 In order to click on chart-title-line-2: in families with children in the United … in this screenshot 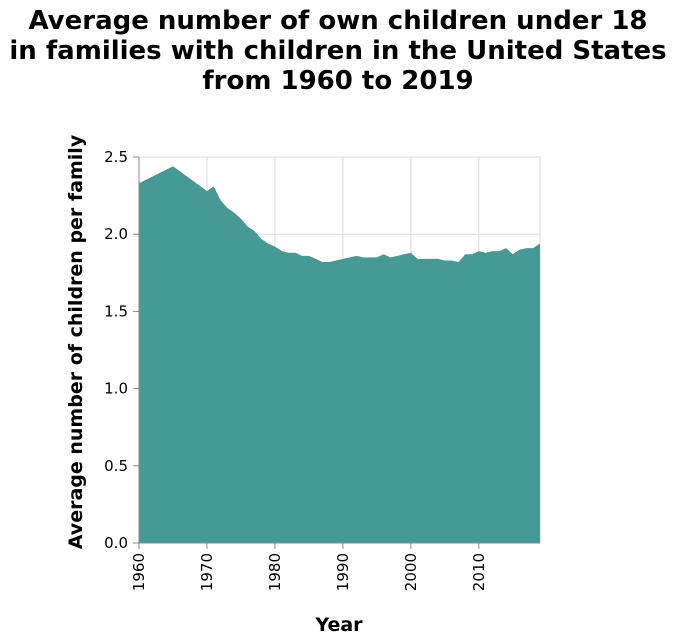, I will do `click(338, 51)`.